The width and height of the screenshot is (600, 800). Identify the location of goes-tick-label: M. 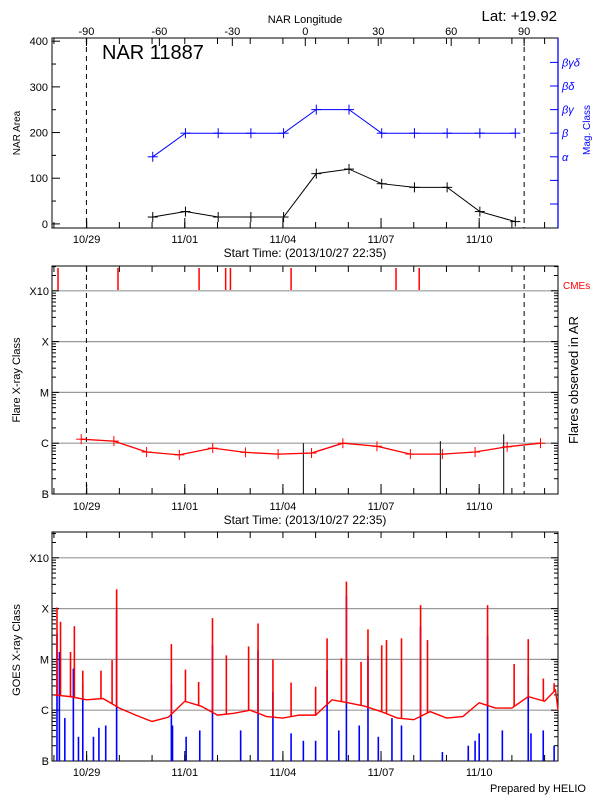
(44, 660).